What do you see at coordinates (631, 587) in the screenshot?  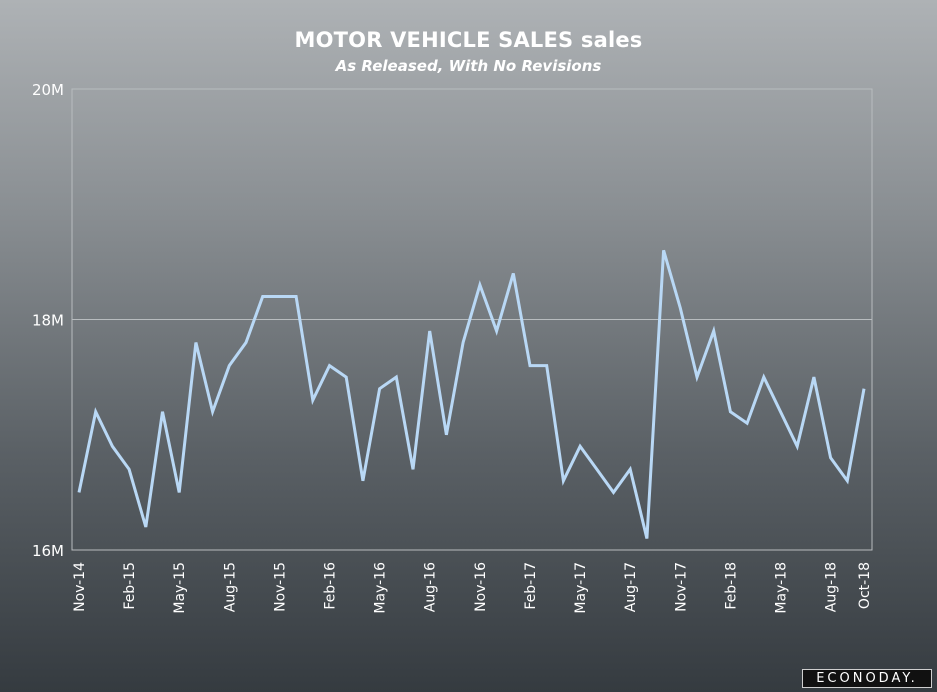 I see `x-tick-label: Aug-17` at bounding box center [631, 587].